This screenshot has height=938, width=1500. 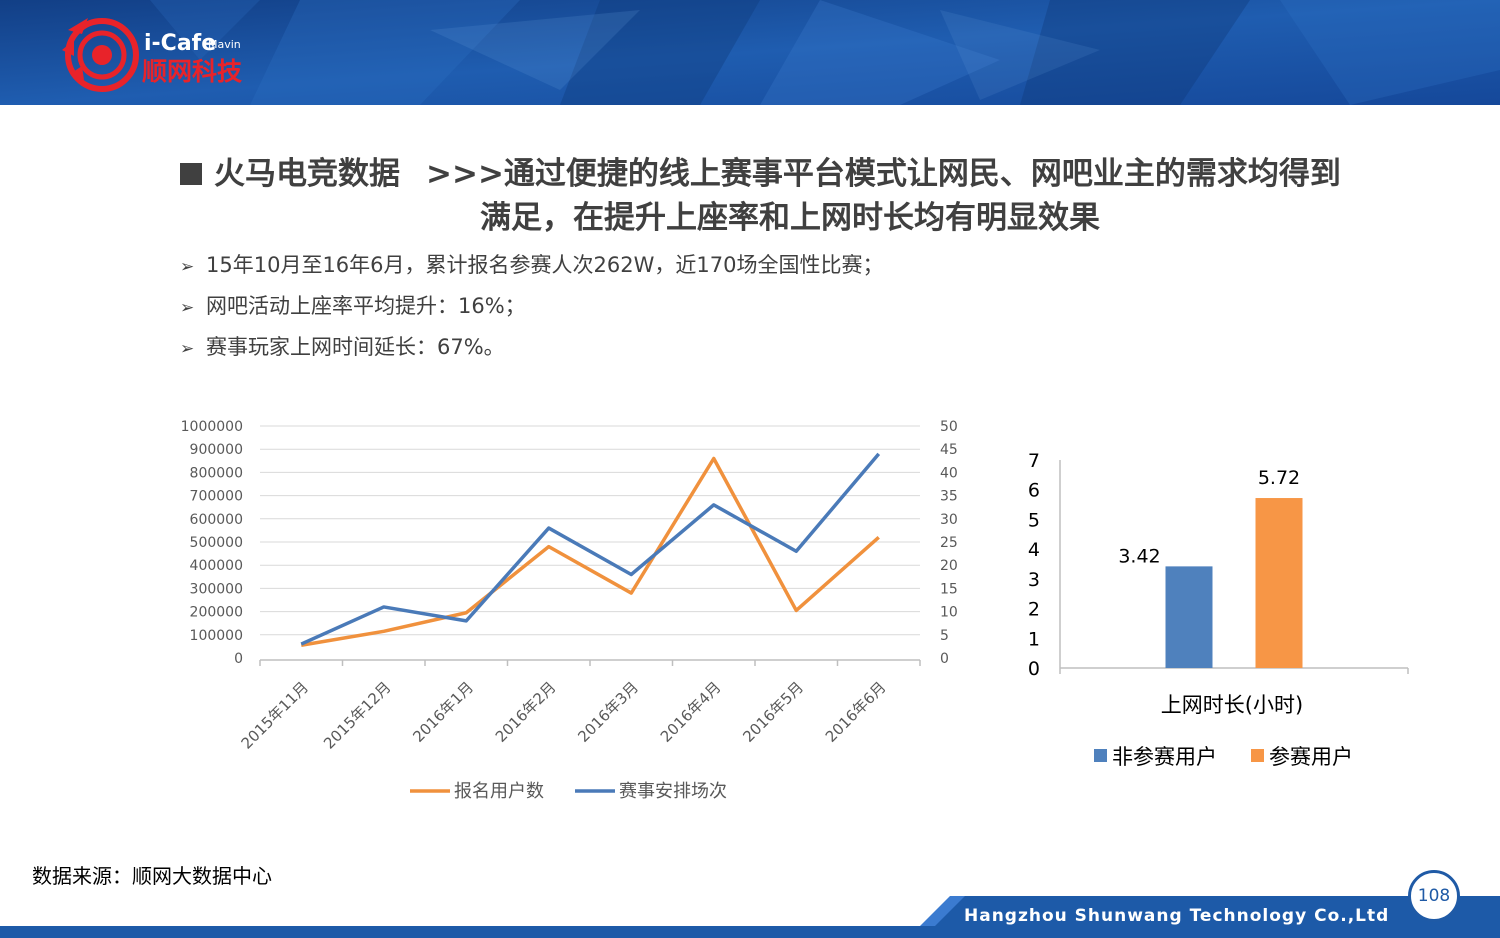 What do you see at coordinates (608, 712) in the screenshot?
I see `x-tick-label: 2016年3月` at bounding box center [608, 712].